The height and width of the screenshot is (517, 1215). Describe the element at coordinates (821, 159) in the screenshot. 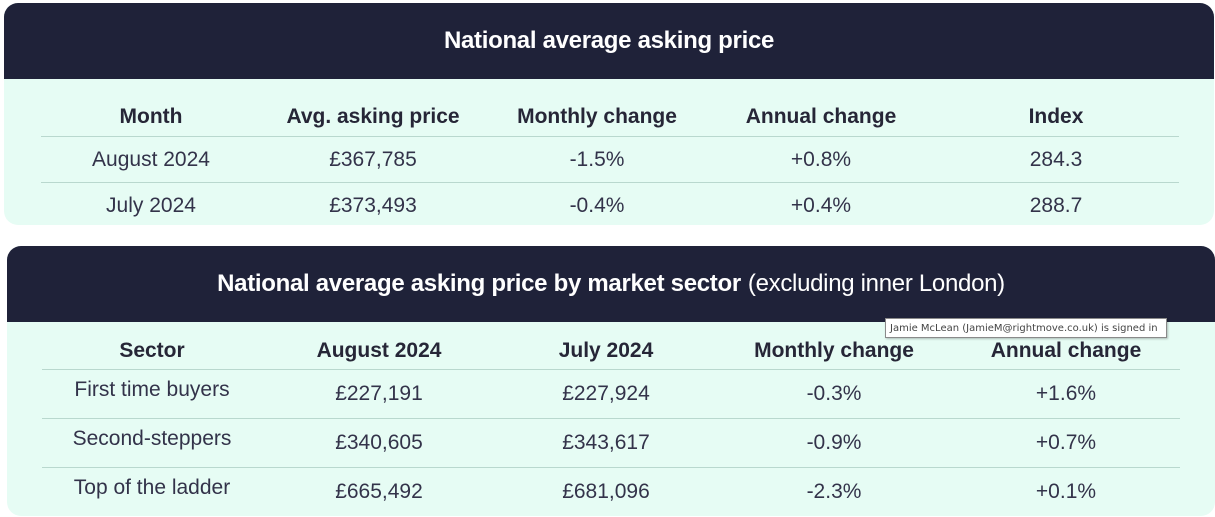

I see `cell-annual-change: +0.8%` at that location.